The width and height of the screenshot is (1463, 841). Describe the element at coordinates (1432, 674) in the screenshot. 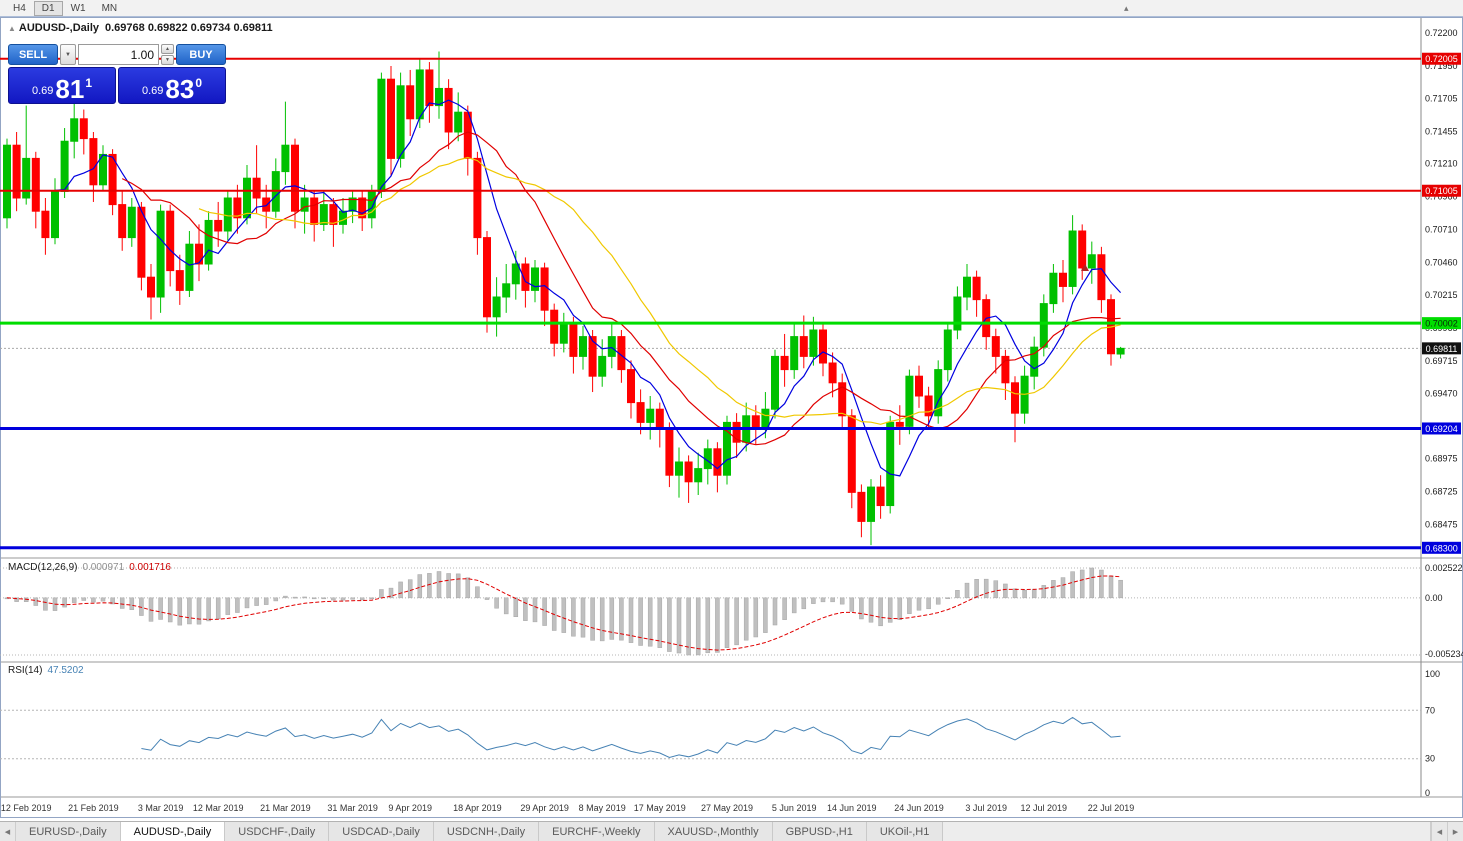

I see `rsi-axis-label: 100` at that location.